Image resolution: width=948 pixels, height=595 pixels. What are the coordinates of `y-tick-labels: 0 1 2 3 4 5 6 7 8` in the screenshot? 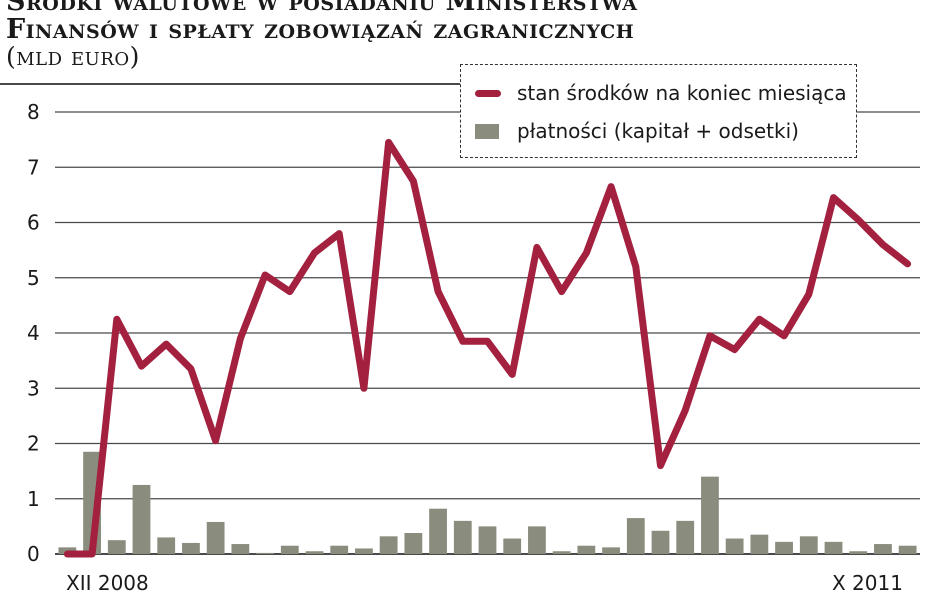 It's located at (33, 333).